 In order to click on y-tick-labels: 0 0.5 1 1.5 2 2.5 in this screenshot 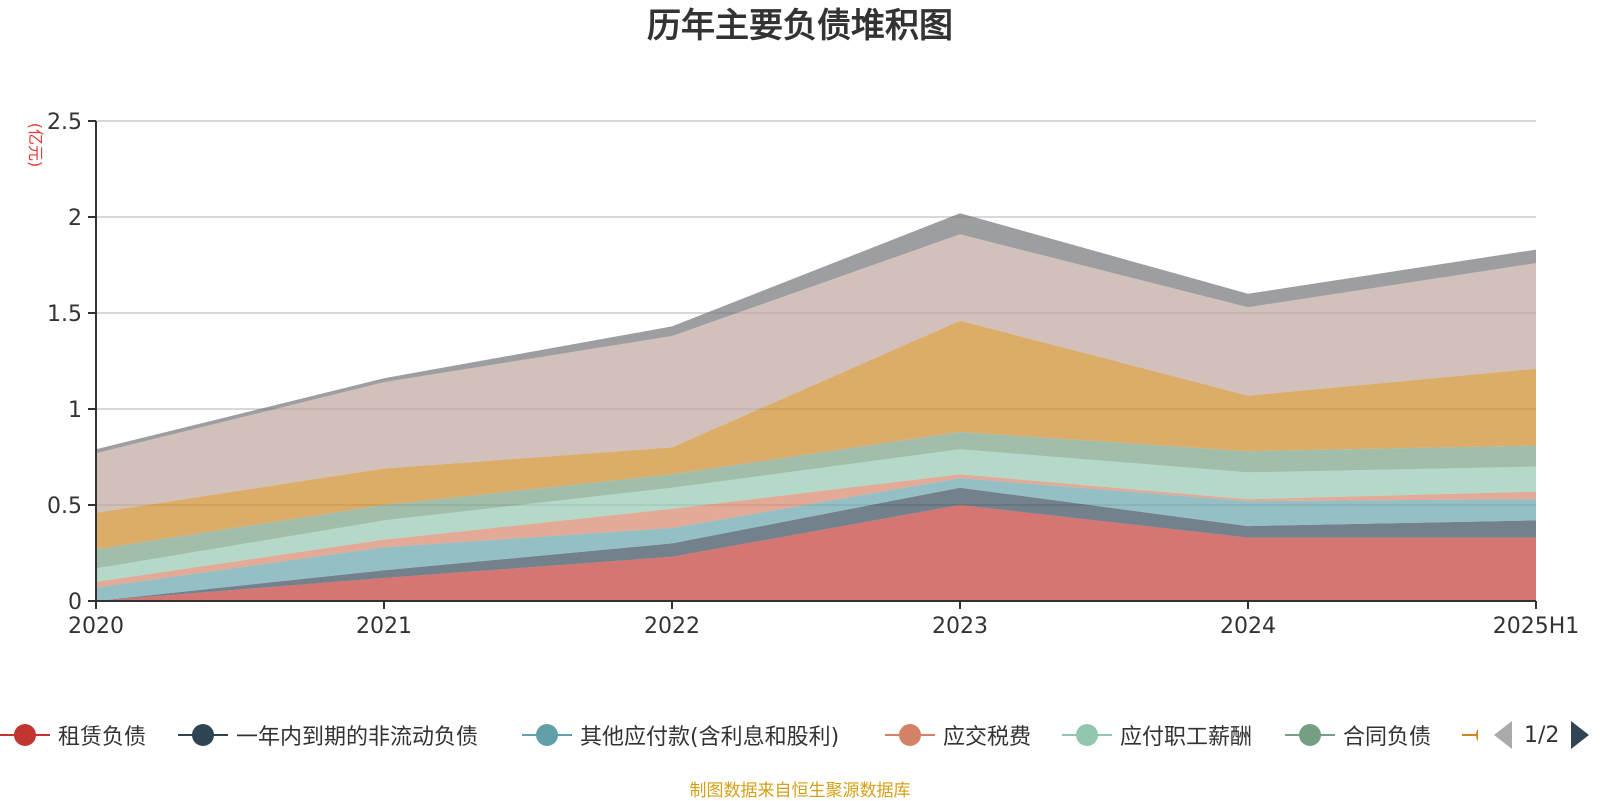, I will do `click(71, 362)`.